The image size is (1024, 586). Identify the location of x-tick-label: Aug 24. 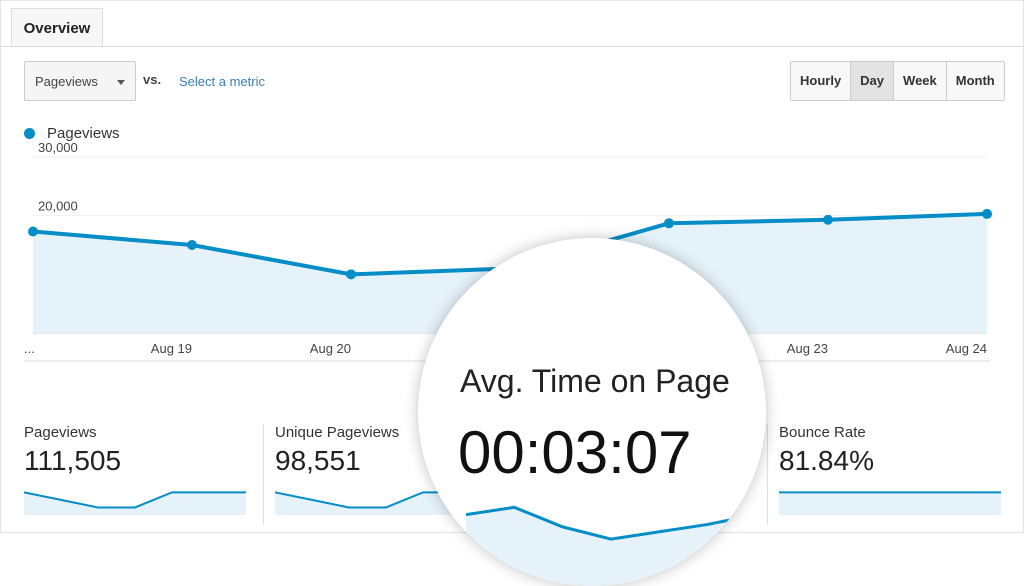
(966, 348).